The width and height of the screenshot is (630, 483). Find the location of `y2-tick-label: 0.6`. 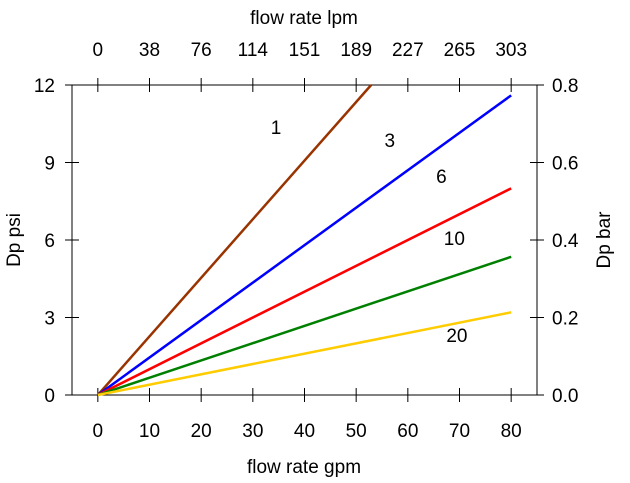

y2-tick-label: 0.6 is located at coordinates (565, 164).